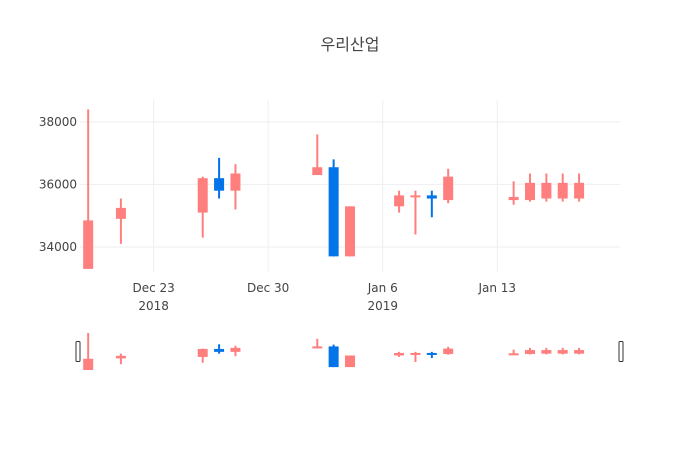  Describe the element at coordinates (382, 288) in the screenshot. I see `x-tick-label: Jan 6` at that location.